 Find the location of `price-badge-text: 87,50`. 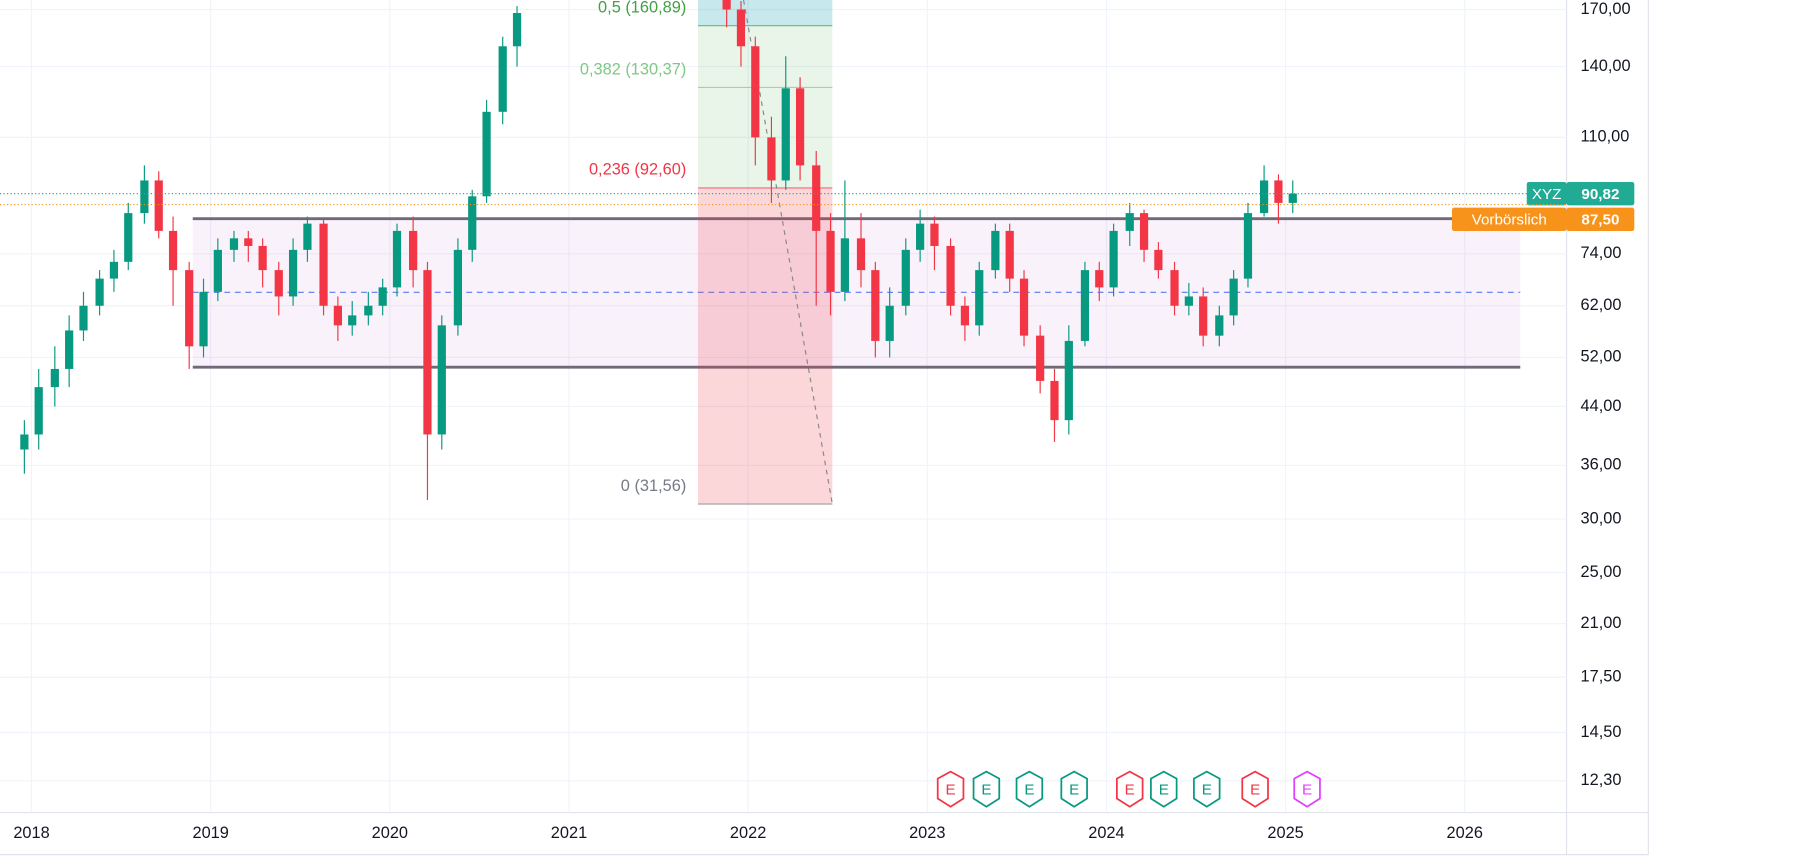

price-badge-text: 87,50 is located at coordinates (1600, 220).